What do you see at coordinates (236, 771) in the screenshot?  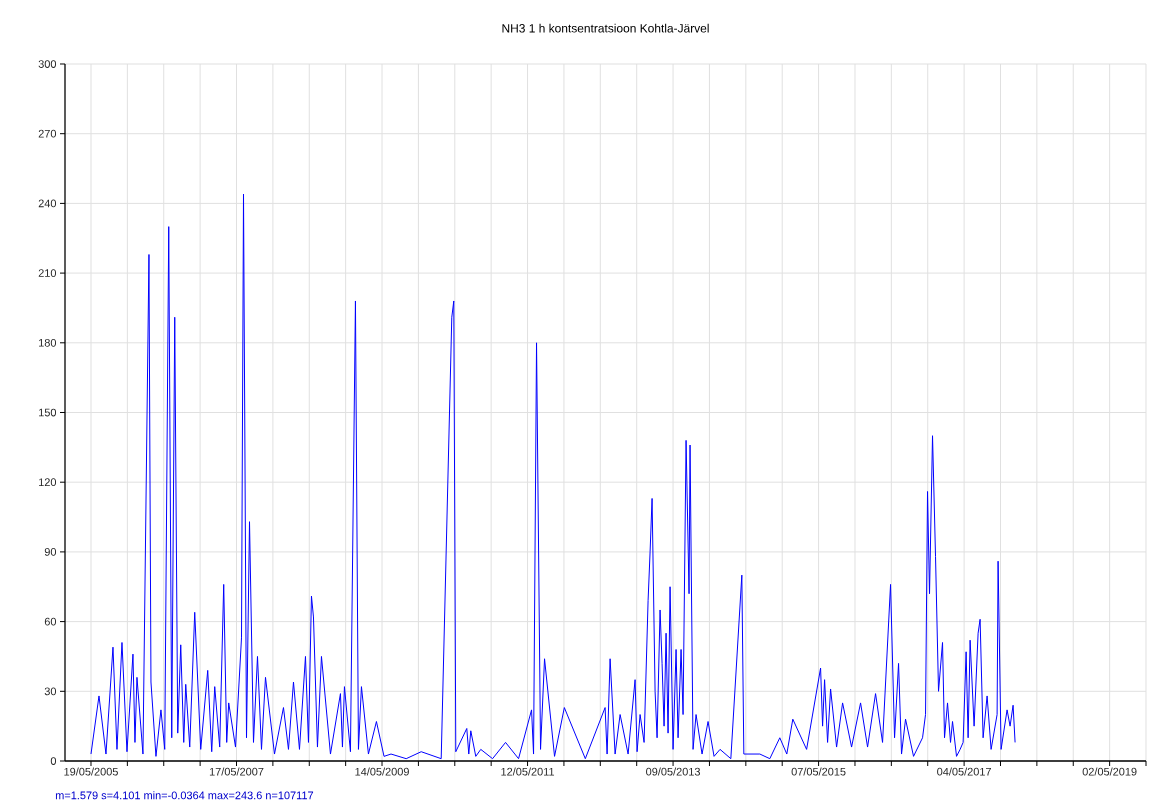 I see `x-tick-label: 17/05/2007` at bounding box center [236, 771].